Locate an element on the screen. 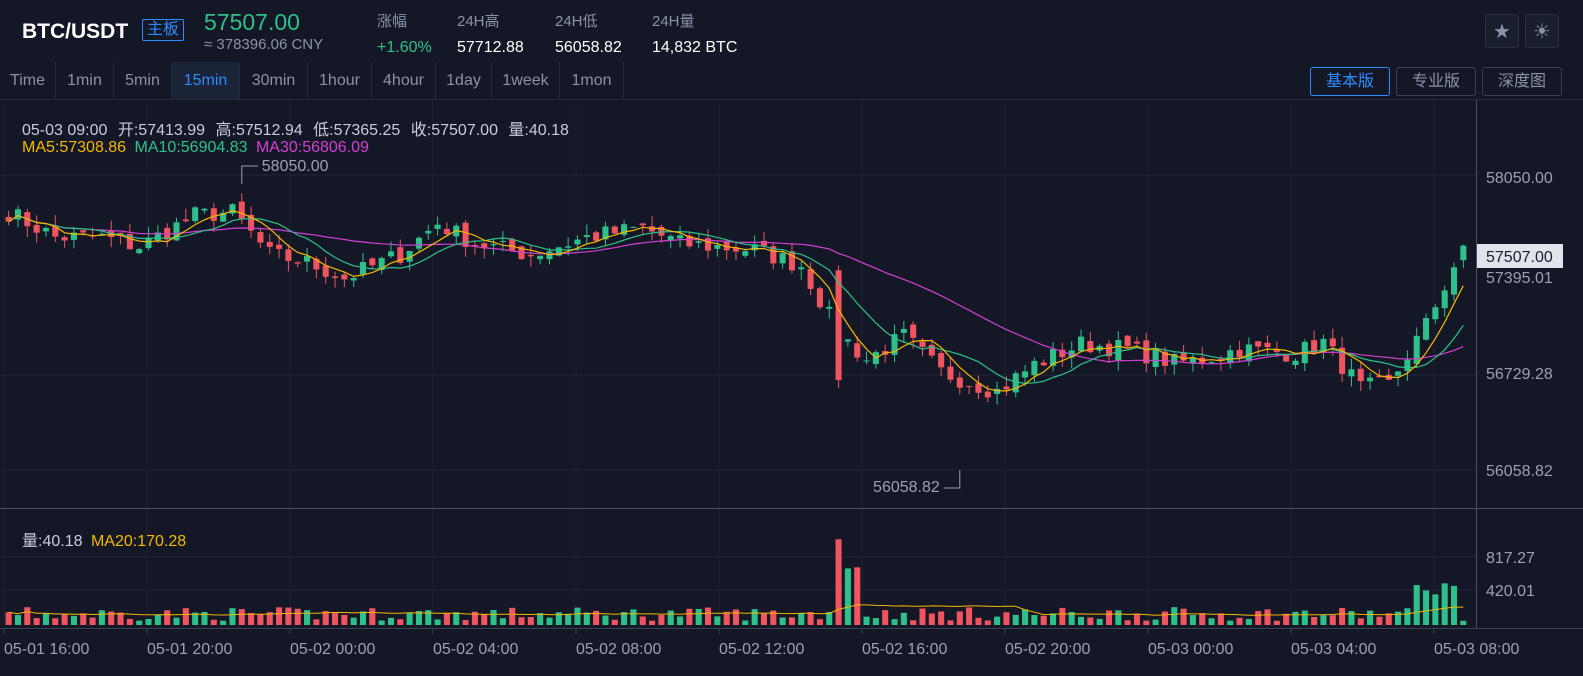 The image size is (1583, 676). cny-price: ≈ 378396.06 CNY is located at coordinates (264, 44).